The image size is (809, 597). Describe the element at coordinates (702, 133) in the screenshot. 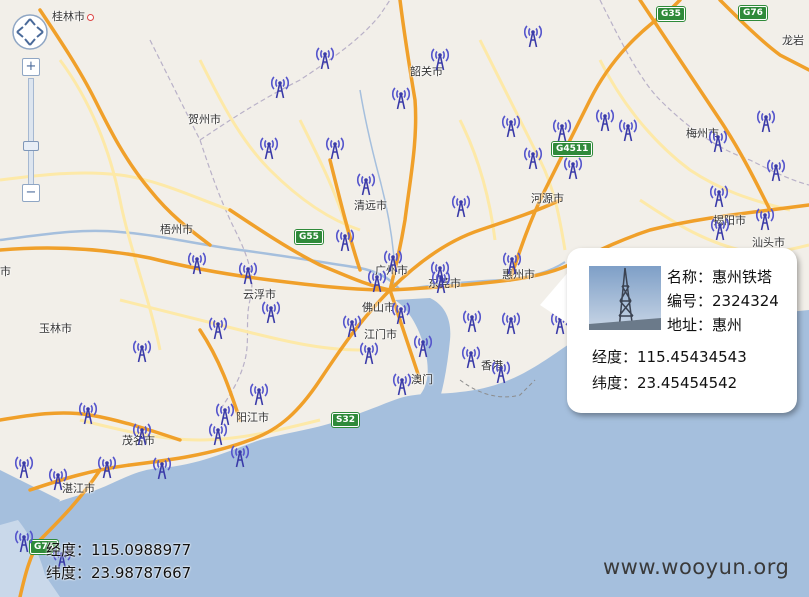

I see `city-label: 梅州市` at that location.